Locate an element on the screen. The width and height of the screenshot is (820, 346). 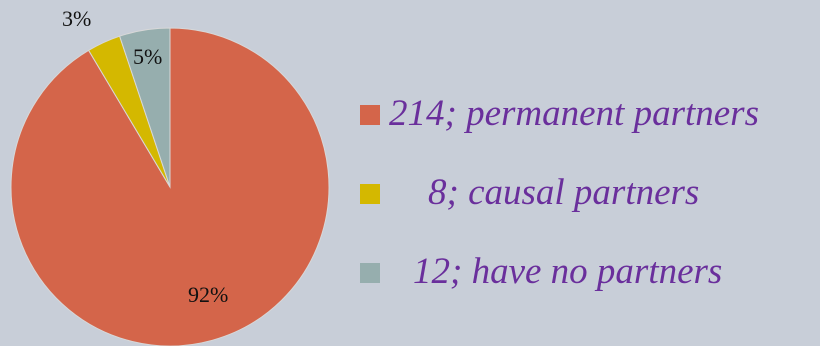
pie-slice-have-no-partners is located at coordinates (145, 107).